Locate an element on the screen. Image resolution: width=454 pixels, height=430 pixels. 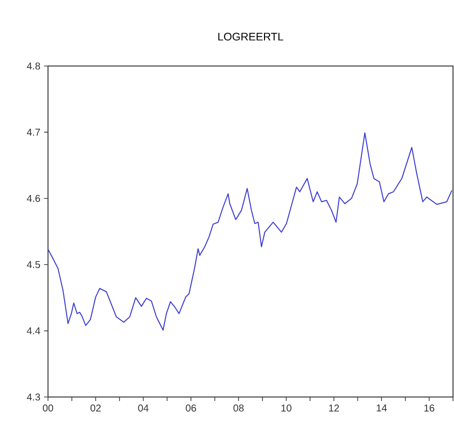
y-tick-label: 4.3 is located at coordinates (33, 397).